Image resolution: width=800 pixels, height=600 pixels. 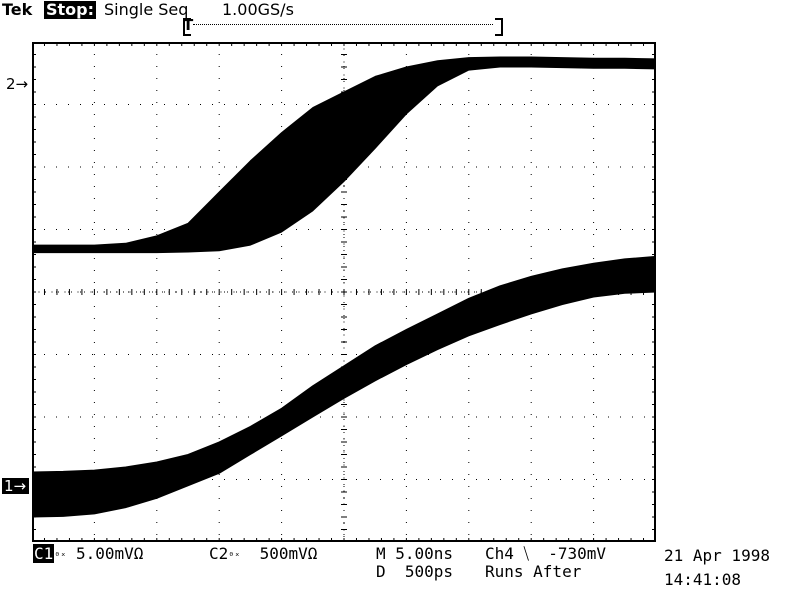 I want to click on main-timebase: M 5.00ns, so click(x=415, y=553).